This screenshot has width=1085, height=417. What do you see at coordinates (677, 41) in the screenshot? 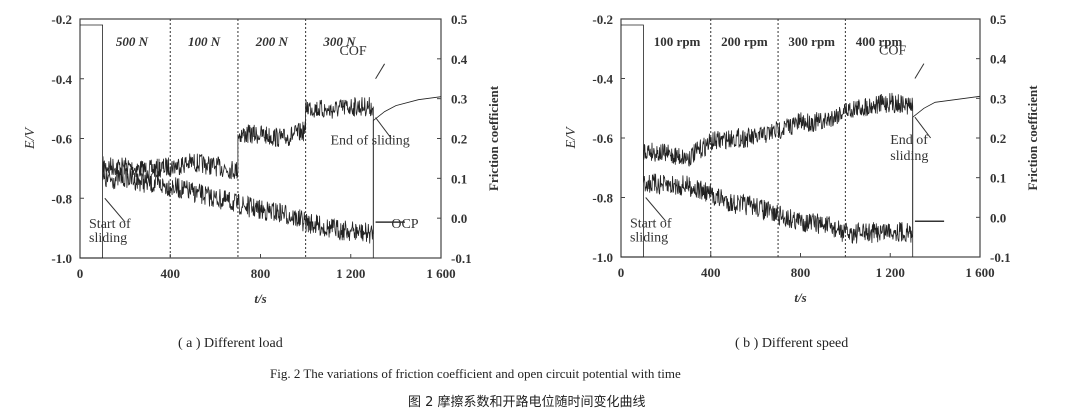
I see `region-label: 100 rpm` at bounding box center [677, 41].